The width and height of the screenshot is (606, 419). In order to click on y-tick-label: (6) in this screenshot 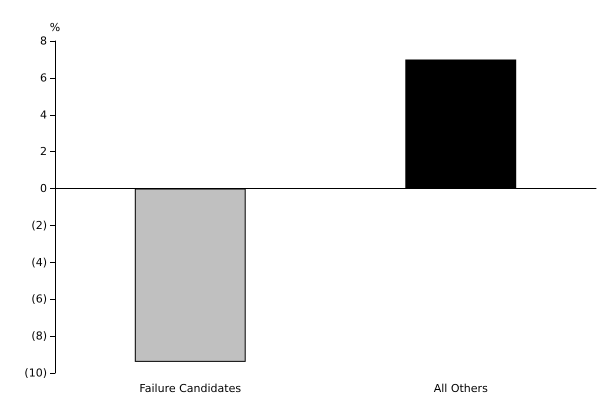, I will do `click(39, 299)`.